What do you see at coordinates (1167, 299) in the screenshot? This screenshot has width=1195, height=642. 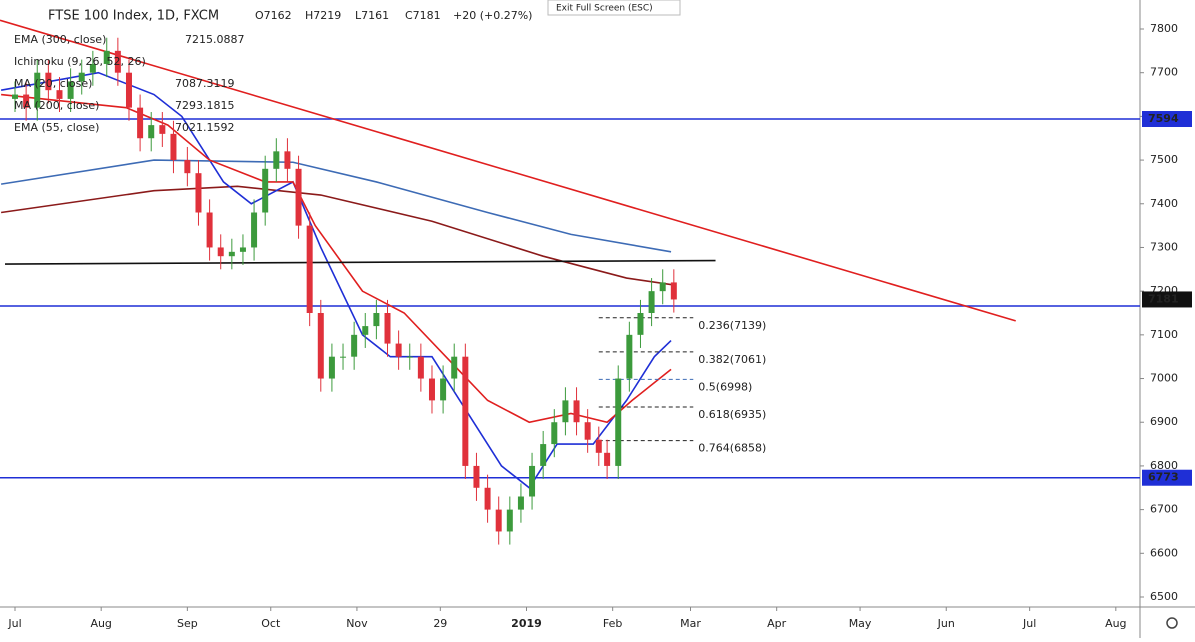 I see `last-price-tag` at bounding box center [1167, 299].